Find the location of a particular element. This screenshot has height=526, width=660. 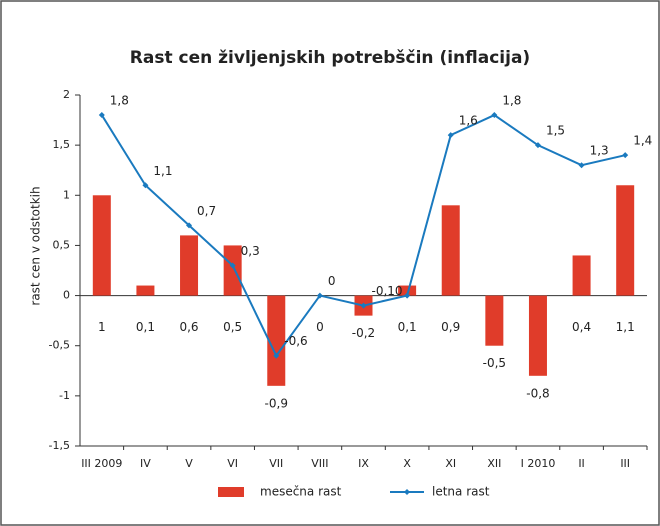

x-tick-label: VIII is located at coordinates (319, 463).